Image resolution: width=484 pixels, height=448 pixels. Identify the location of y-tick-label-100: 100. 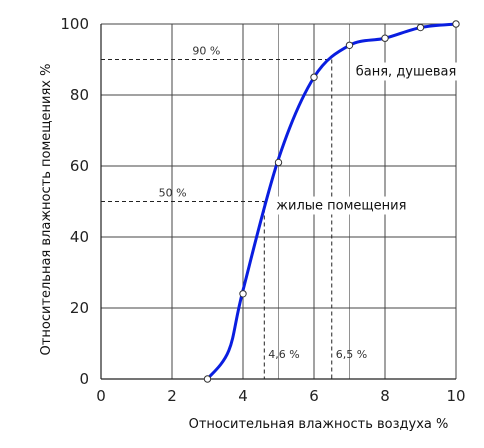
(74, 24).